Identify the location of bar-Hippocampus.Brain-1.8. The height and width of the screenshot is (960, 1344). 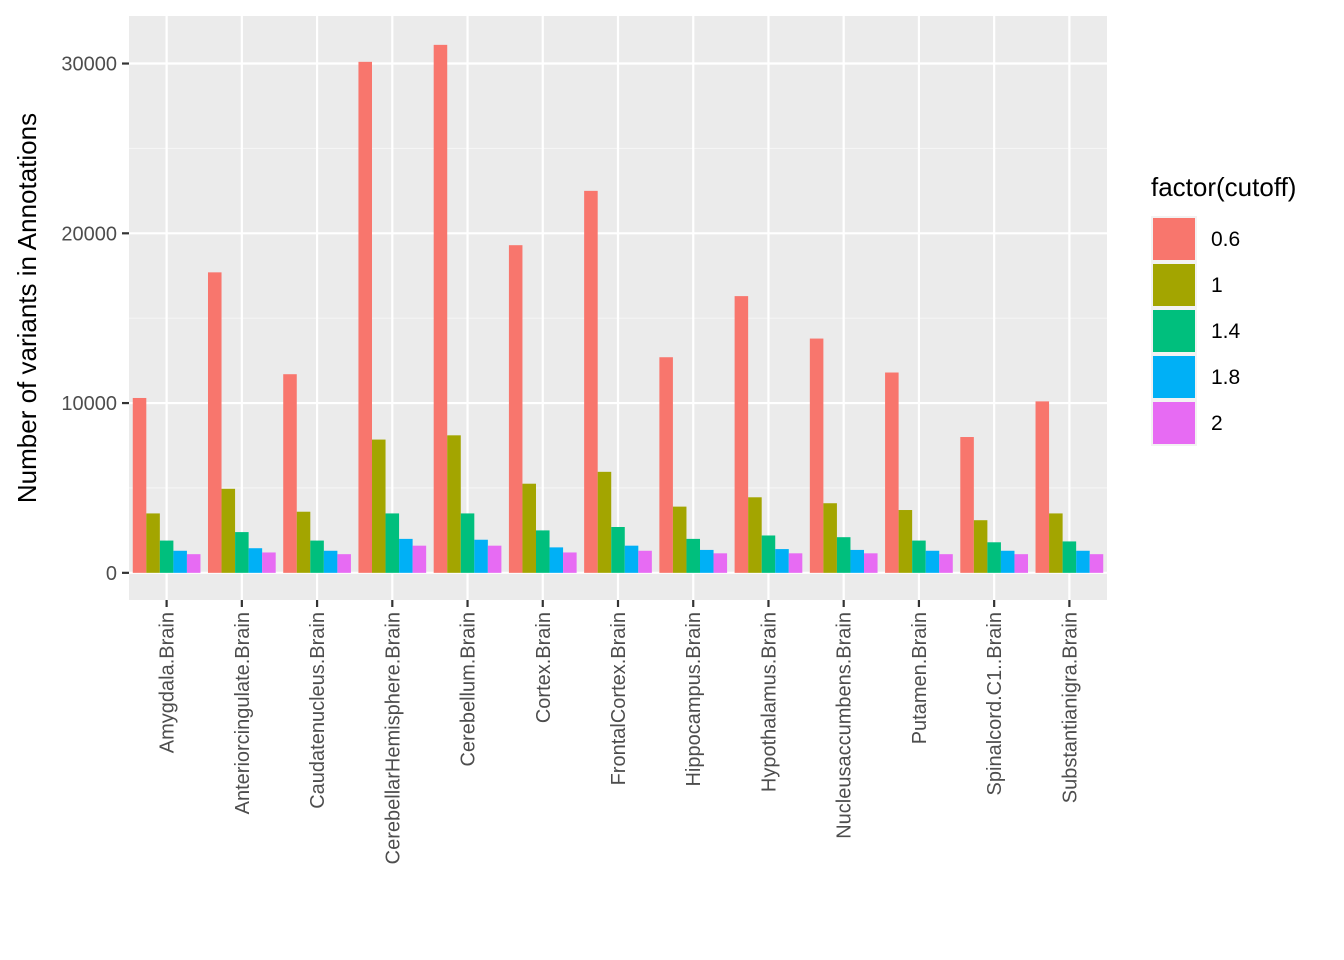
(707, 561).